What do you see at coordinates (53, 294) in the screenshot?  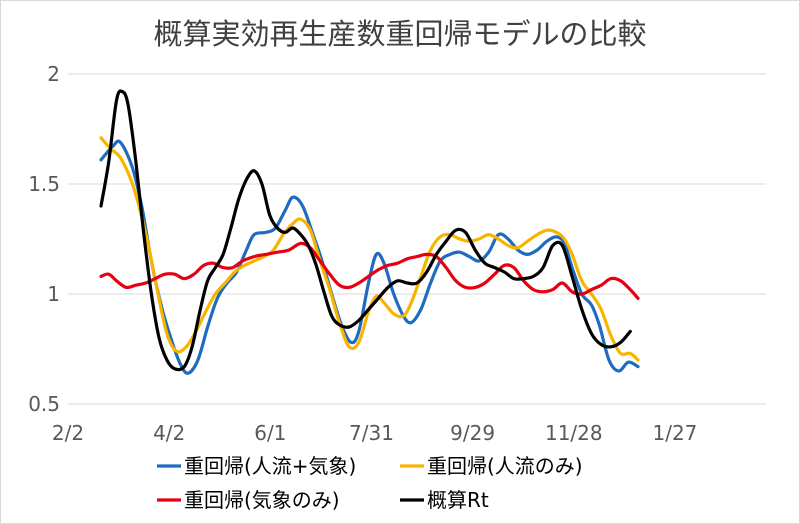 I see `y-tick-label: 1` at bounding box center [53, 294].